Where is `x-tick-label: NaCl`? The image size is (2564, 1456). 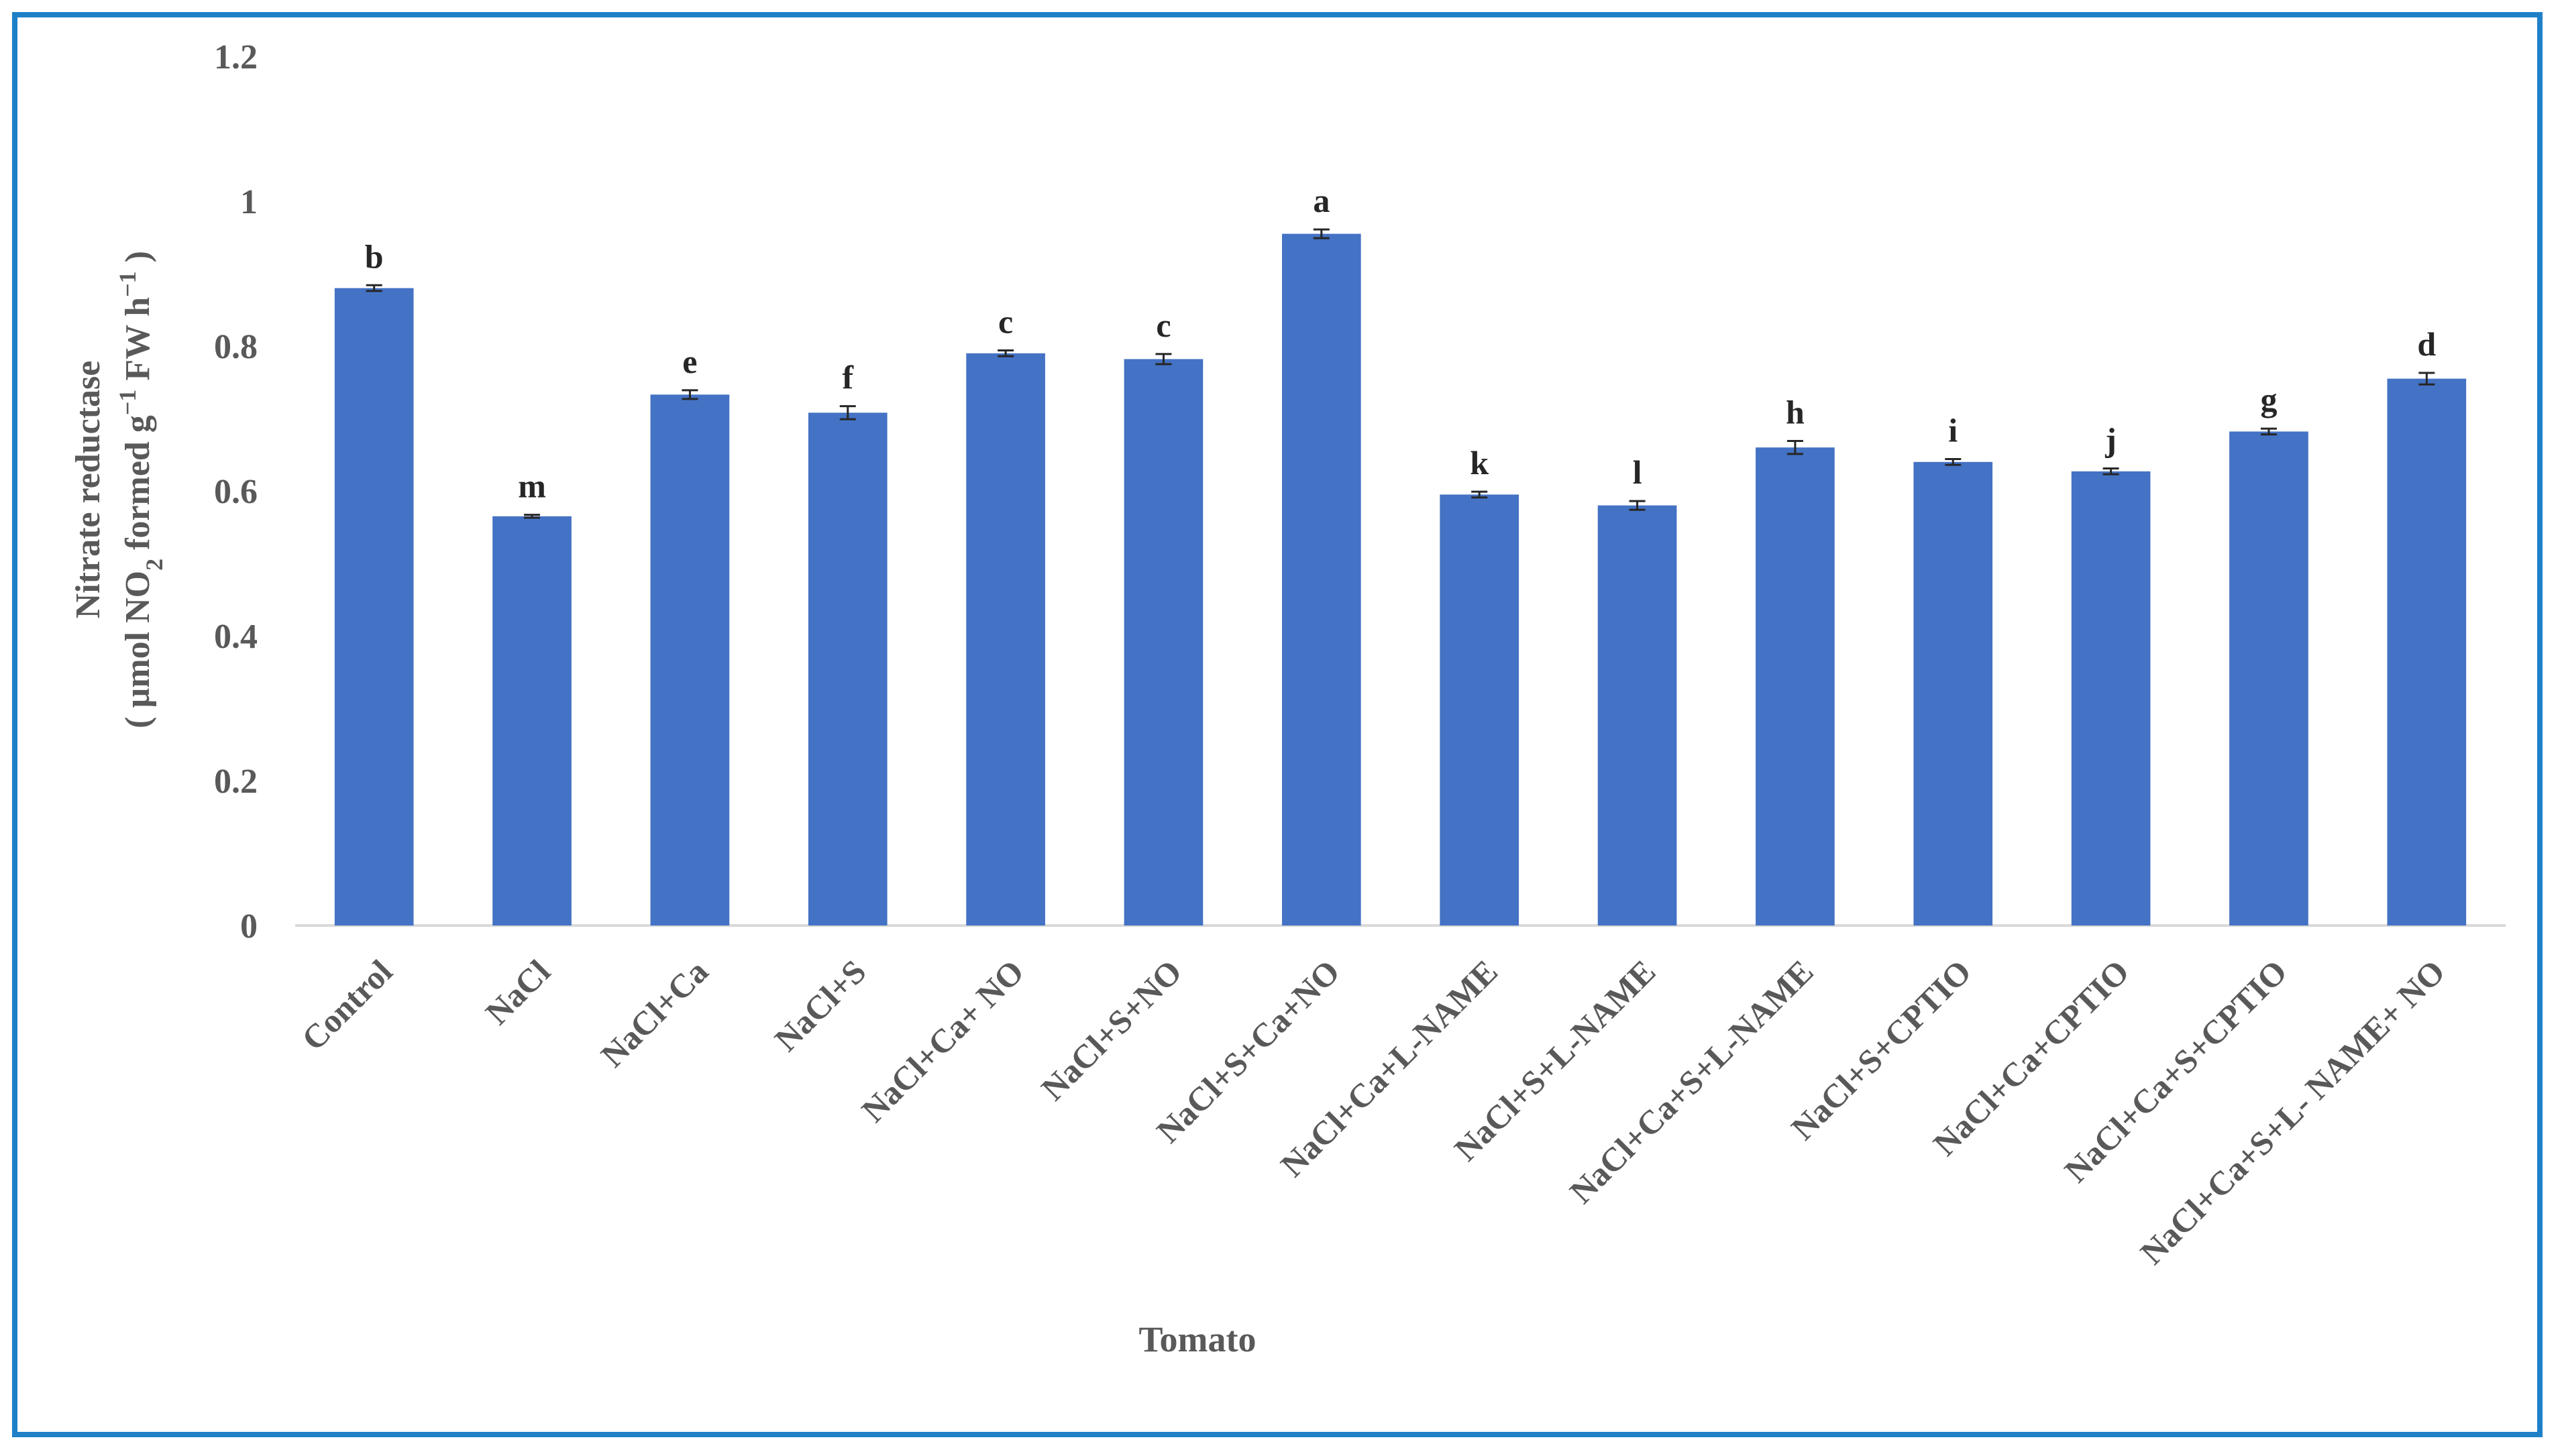
x-tick-label: NaCl is located at coordinates (517, 991).